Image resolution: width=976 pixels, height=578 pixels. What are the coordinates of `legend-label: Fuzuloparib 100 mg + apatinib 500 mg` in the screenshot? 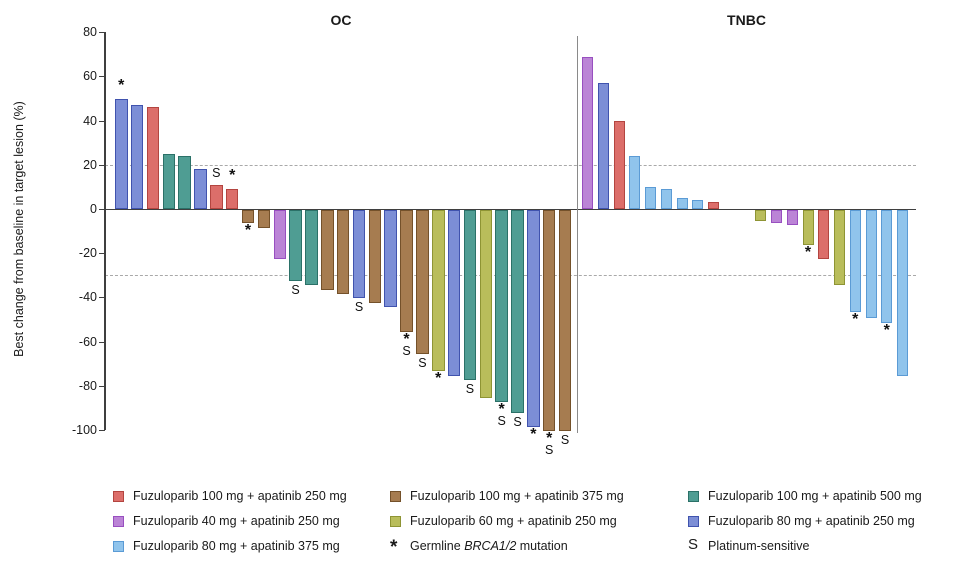 It's located at (815, 496).